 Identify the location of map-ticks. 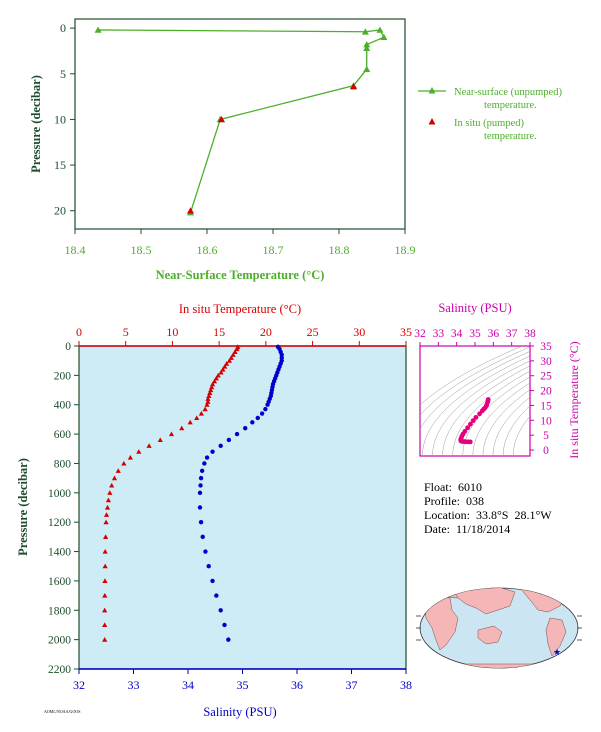
(499, 628).